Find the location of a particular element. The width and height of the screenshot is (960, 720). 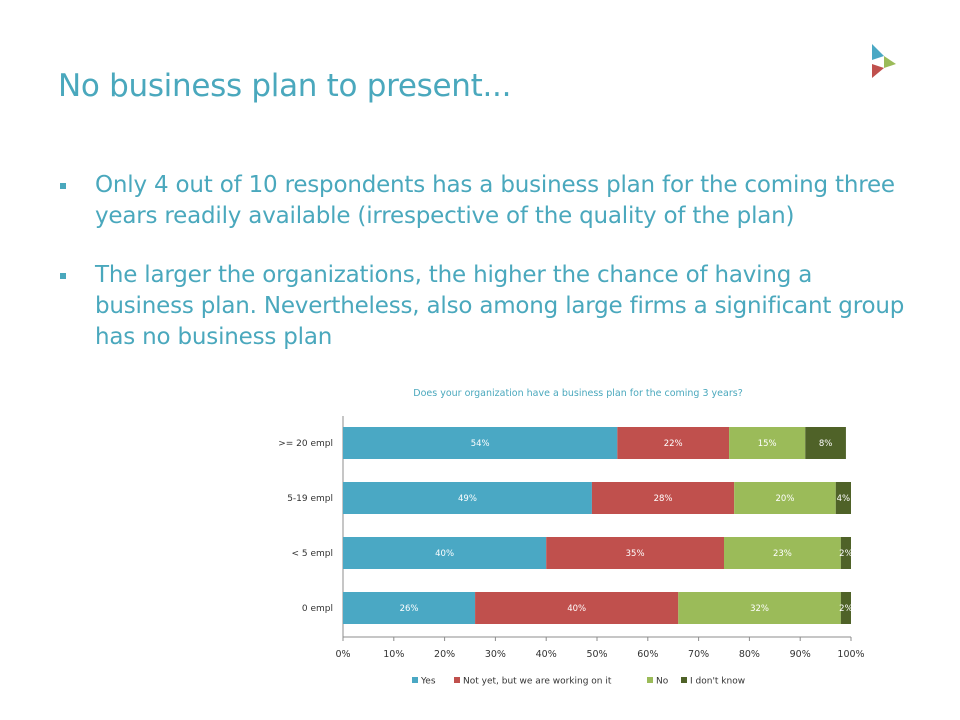

data-label: 32% is located at coordinates (759, 609).